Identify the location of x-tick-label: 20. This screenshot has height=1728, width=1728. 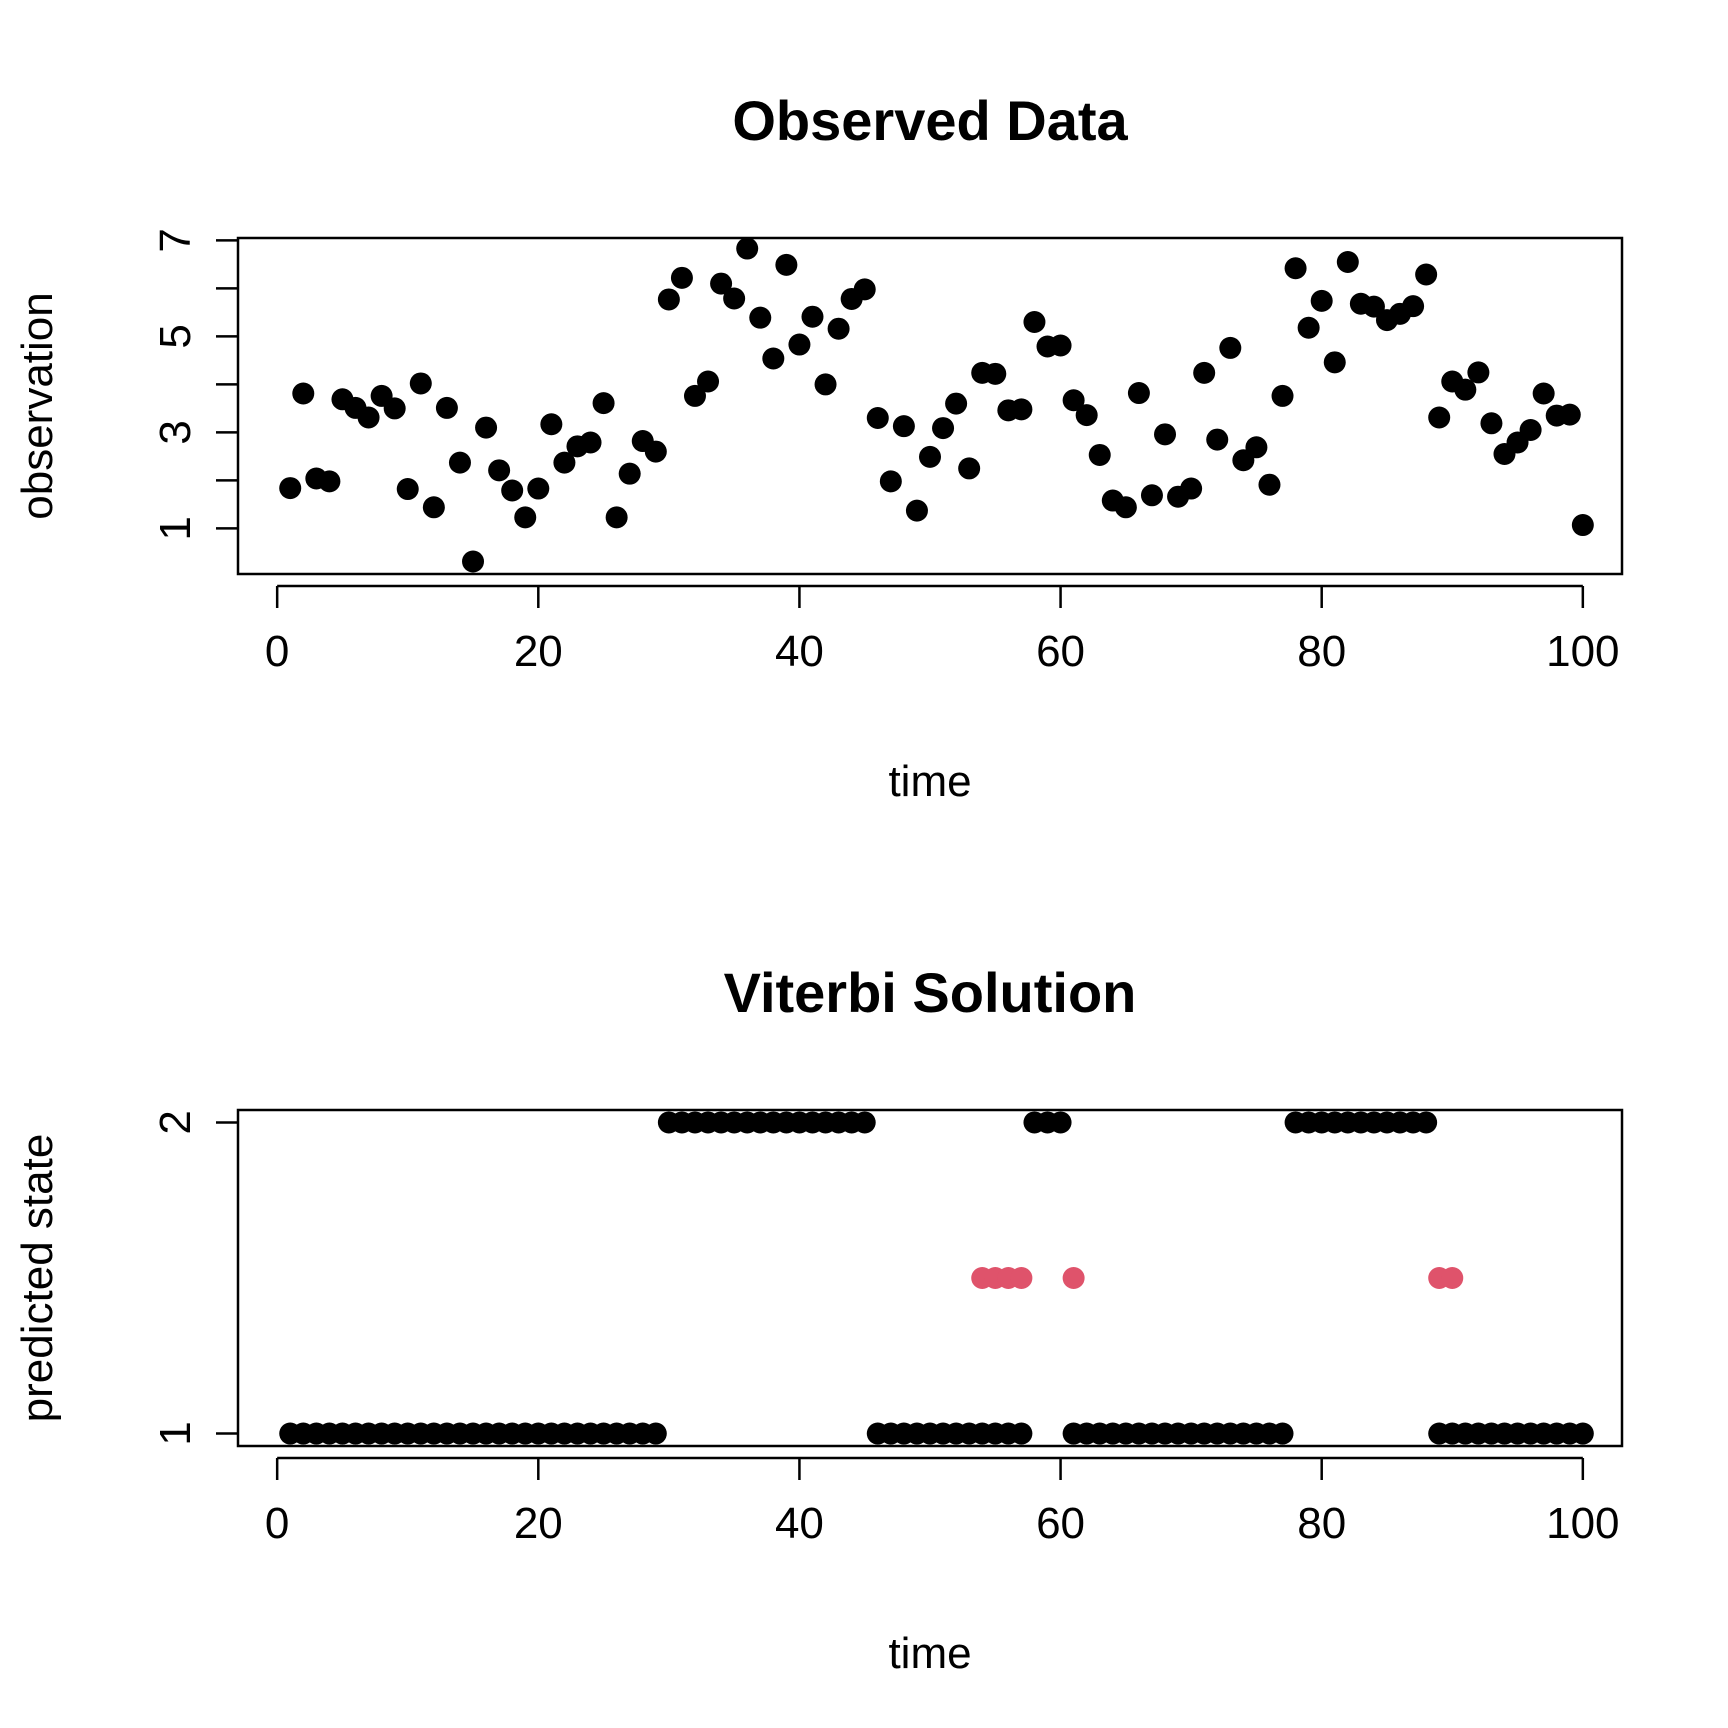
(538, 1523).